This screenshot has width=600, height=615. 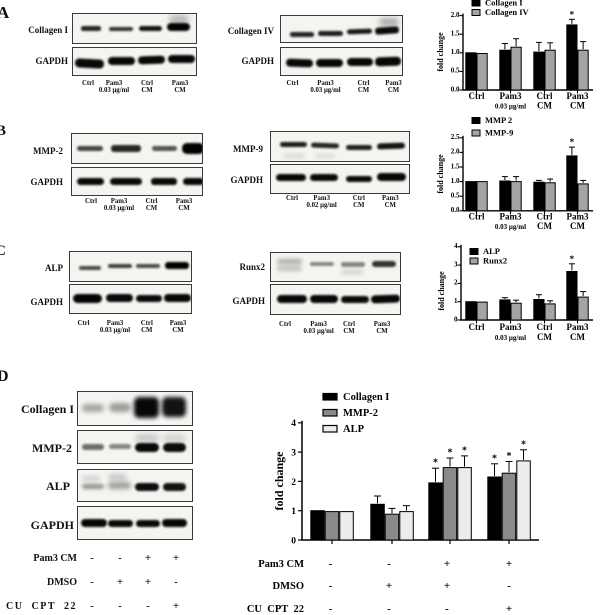 What do you see at coordinates (499, 133) in the screenshot?
I see `svg-text: MMP-9` at bounding box center [499, 133].